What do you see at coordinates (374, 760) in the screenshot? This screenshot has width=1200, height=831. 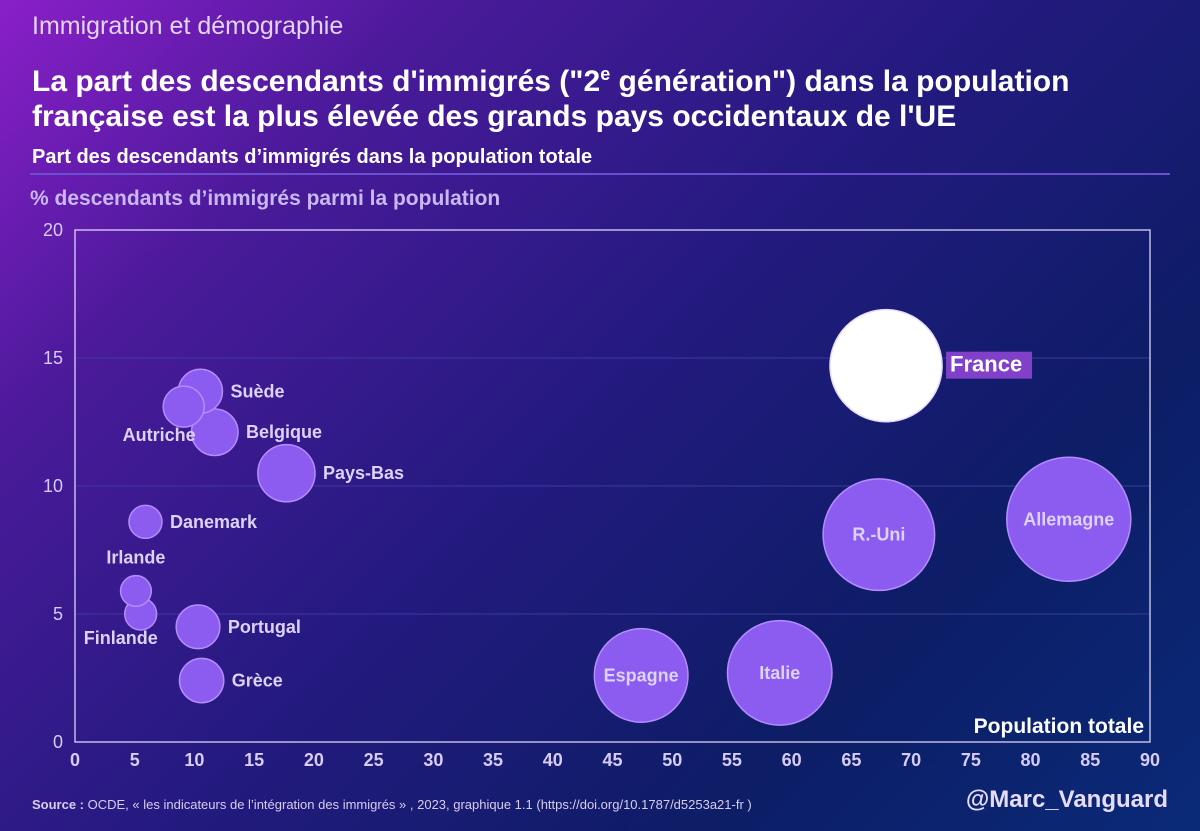 I see `x-tick-label: 25` at bounding box center [374, 760].